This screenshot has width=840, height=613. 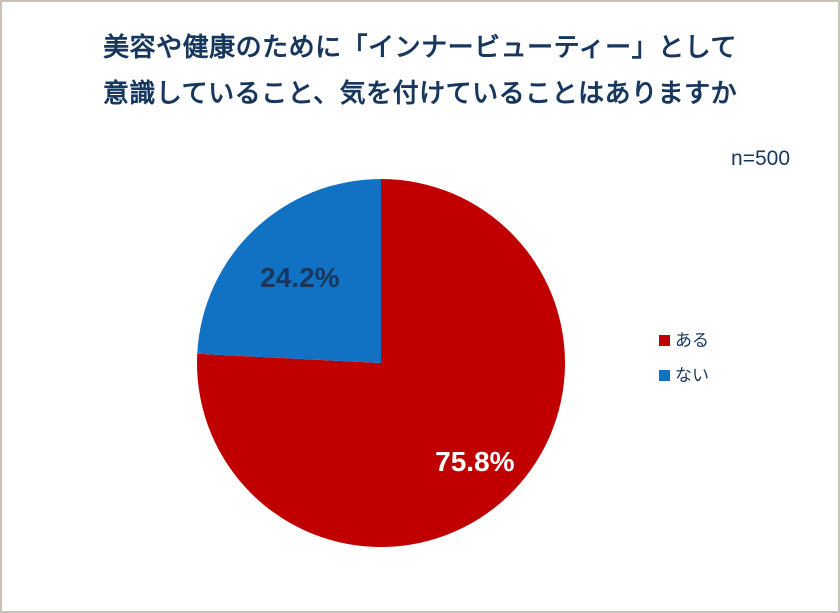 I want to click on chart-title-line1: 美容や健康のために「インナービューティー」として, so click(x=420, y=47).